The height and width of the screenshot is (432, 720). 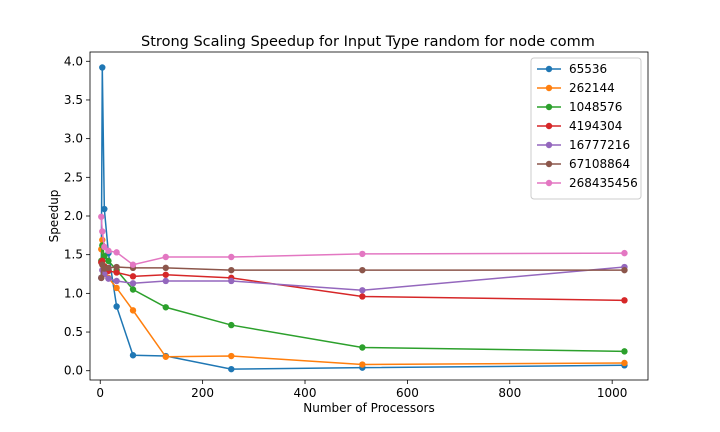 I want to click on legend-item: 4194304, so click(x=579, y=126).